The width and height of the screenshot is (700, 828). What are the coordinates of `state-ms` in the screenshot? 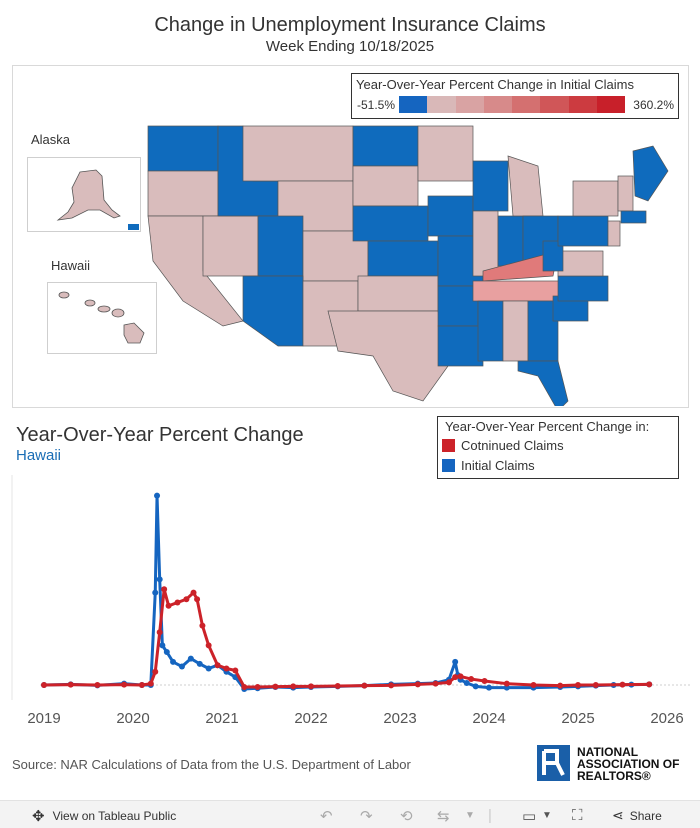 It's located at (490, 331).